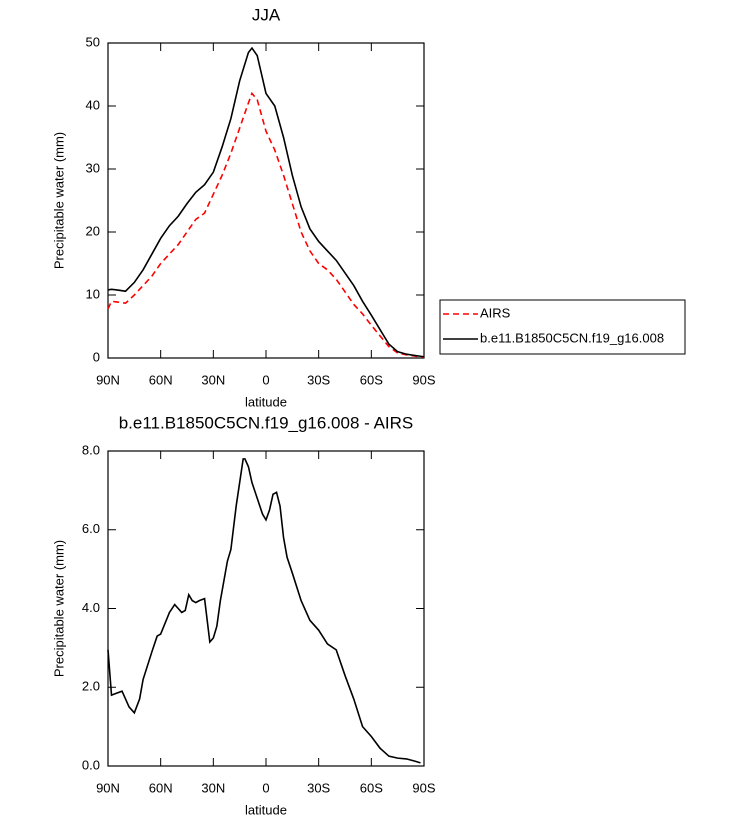 The width and height of the screenshot is (733, 826). What do you see at coordinates (495, 312) in the screenshot?
I see `legend-label: AIRS` at bounding box center [495, 312].